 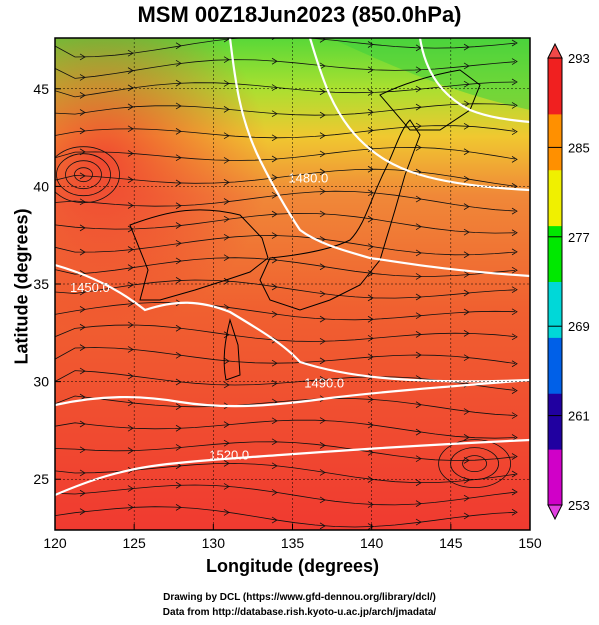 What do you see at coordinates (134, 543) in the screenshot?
I see `x-tick-label: 125` at bounding box center [134, 543].